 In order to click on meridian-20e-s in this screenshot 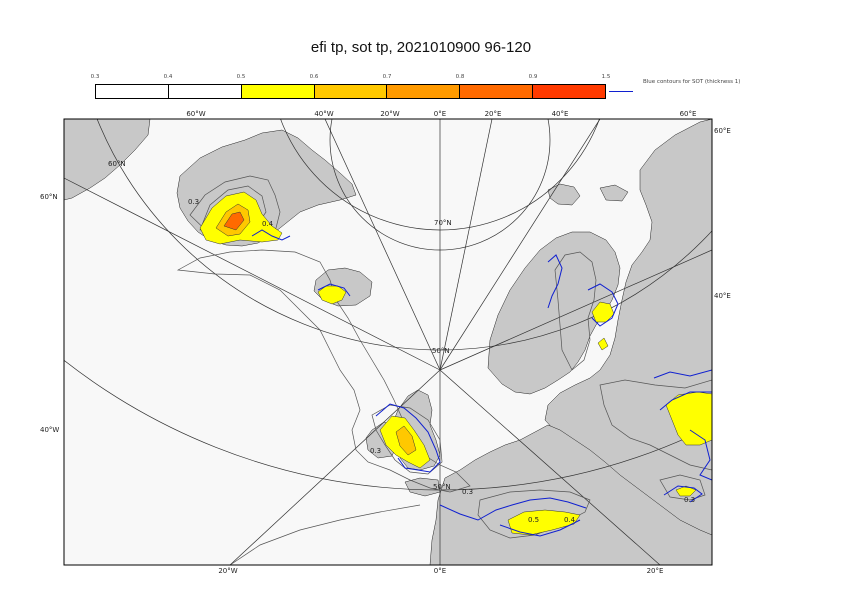, I will do `click(550, 467)`.